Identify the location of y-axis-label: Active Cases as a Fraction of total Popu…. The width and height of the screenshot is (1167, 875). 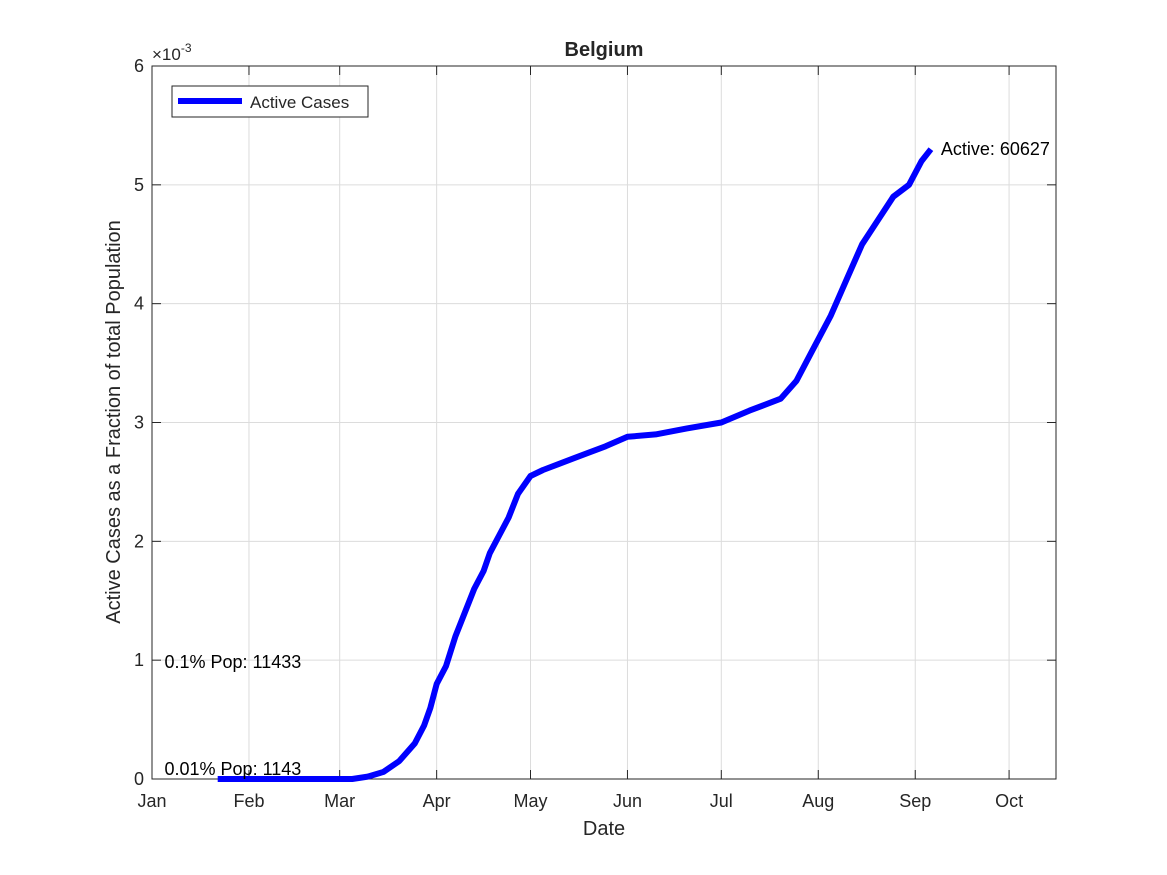
(114, 422).